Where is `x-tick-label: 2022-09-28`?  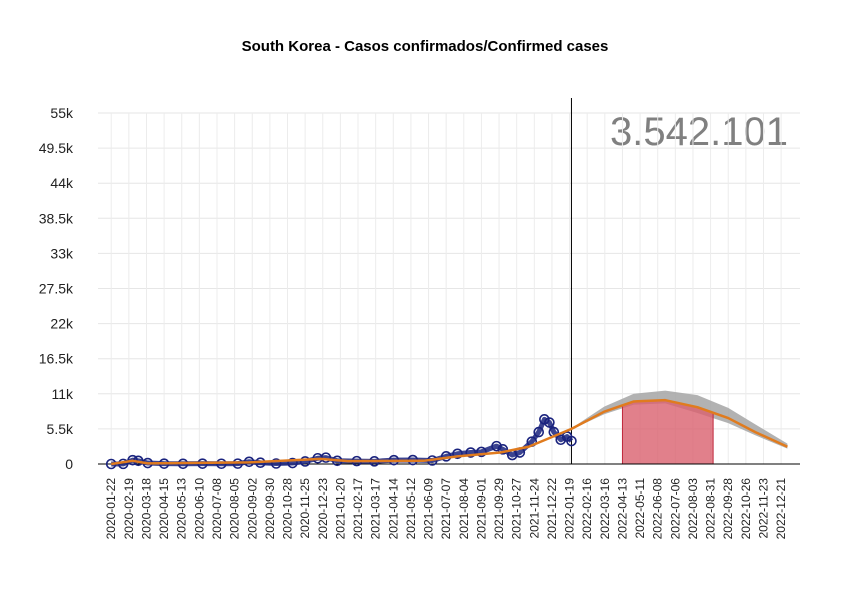
x-tick-label: 2022-09-28 is located at coordinates (728, 509).